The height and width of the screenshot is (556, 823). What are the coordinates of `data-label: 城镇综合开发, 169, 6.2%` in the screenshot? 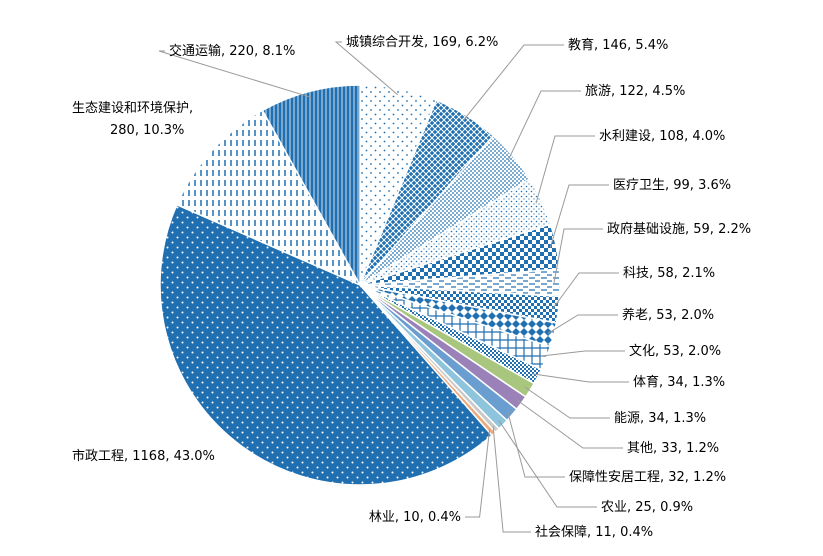 It's located at (422, 42).